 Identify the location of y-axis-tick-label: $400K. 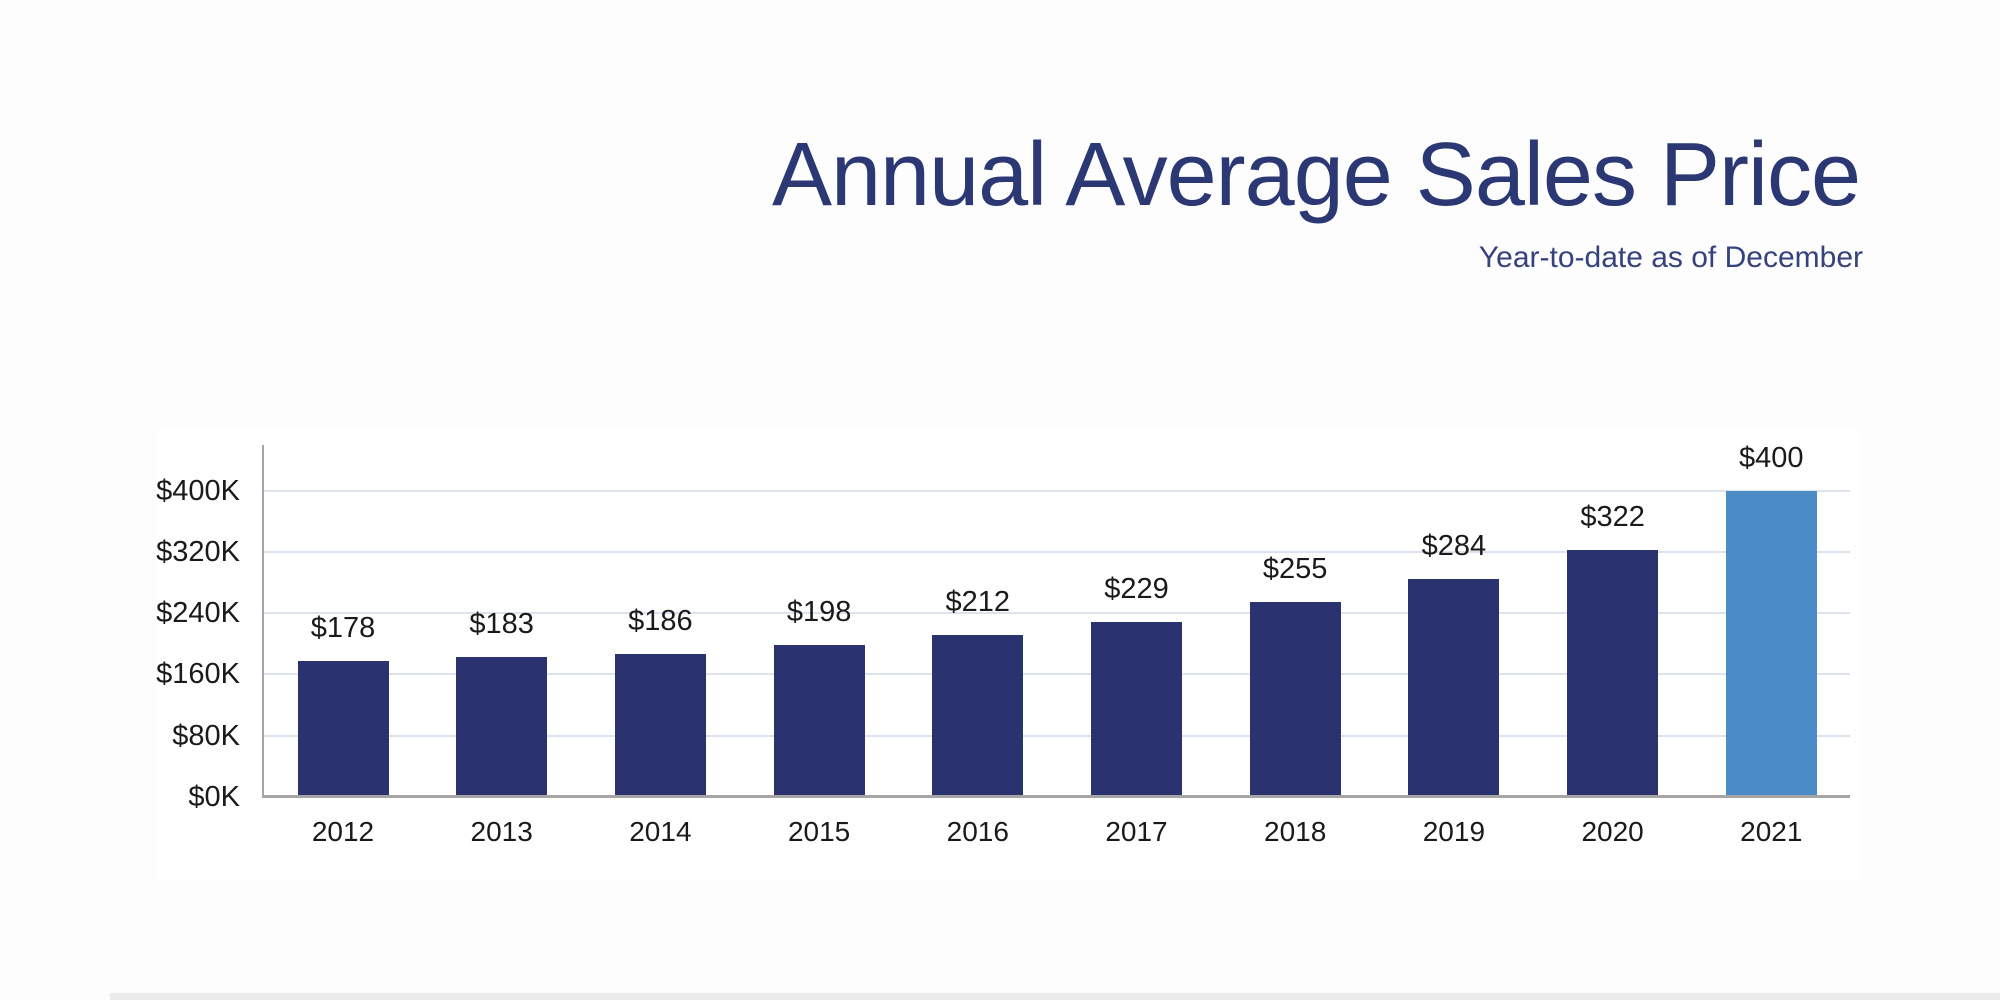
(198, 490).